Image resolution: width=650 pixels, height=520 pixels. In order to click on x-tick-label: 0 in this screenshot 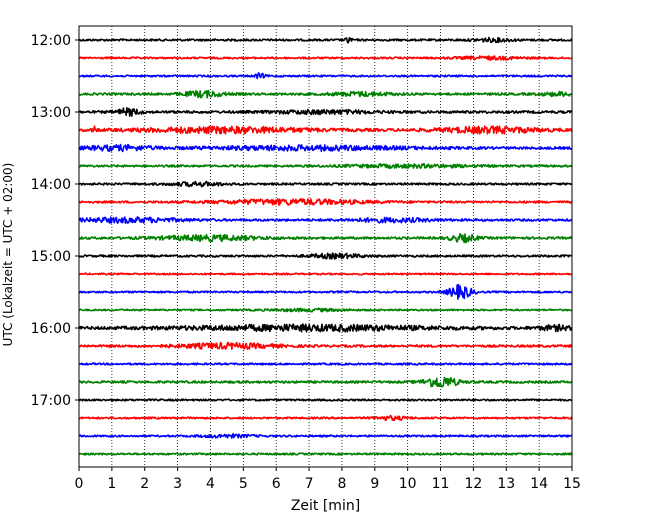, I will do `click(79, 484)`.